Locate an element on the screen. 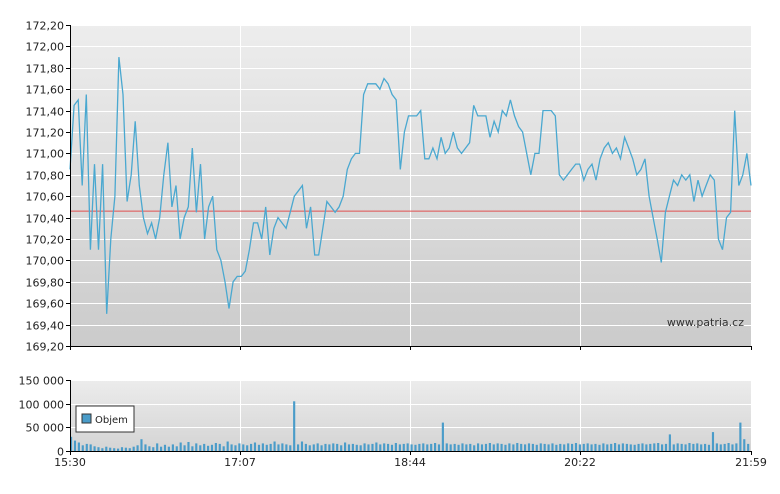 This screenshot has height=494, width=780. price-y-tick-label: 171,00 is located at coordinates (45, 154).